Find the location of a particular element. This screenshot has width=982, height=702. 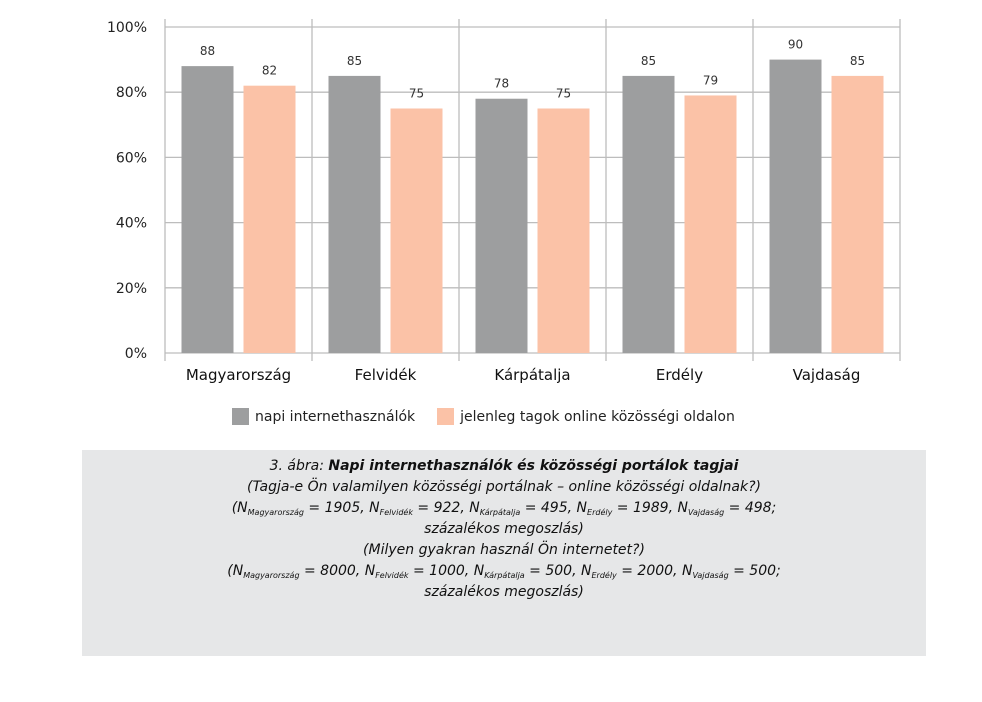

y-tick-label: 80% is located at coordinates (131, 93).